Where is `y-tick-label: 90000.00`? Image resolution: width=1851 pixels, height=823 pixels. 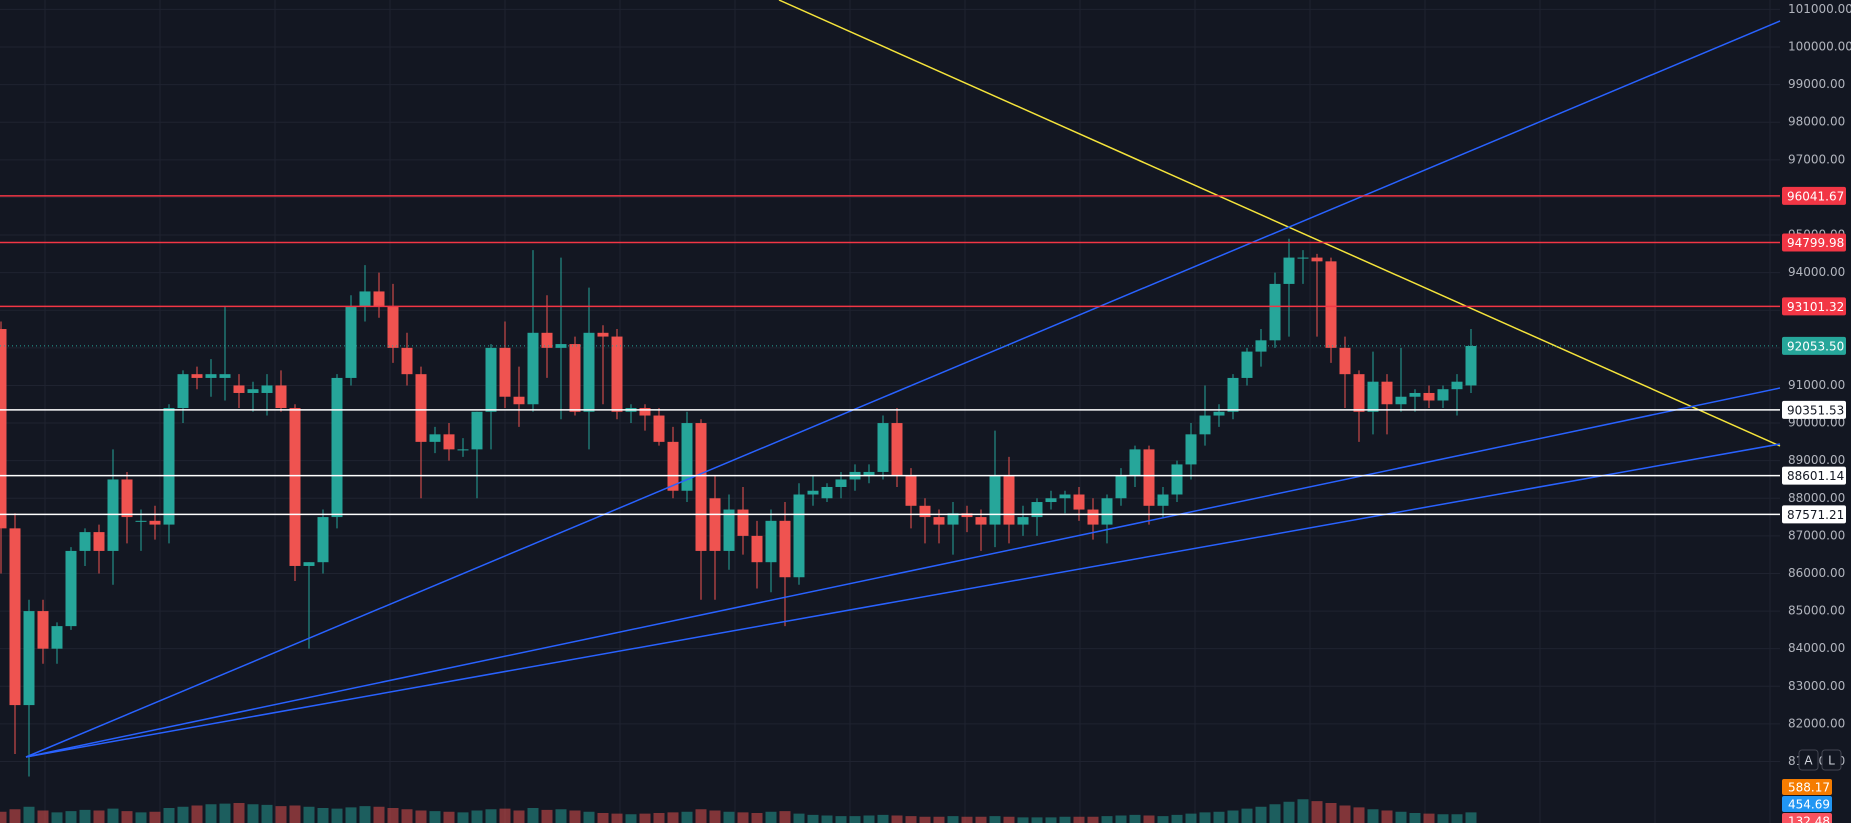 y-tick-label: 90000.00 is located at coordinates (1816, 423).